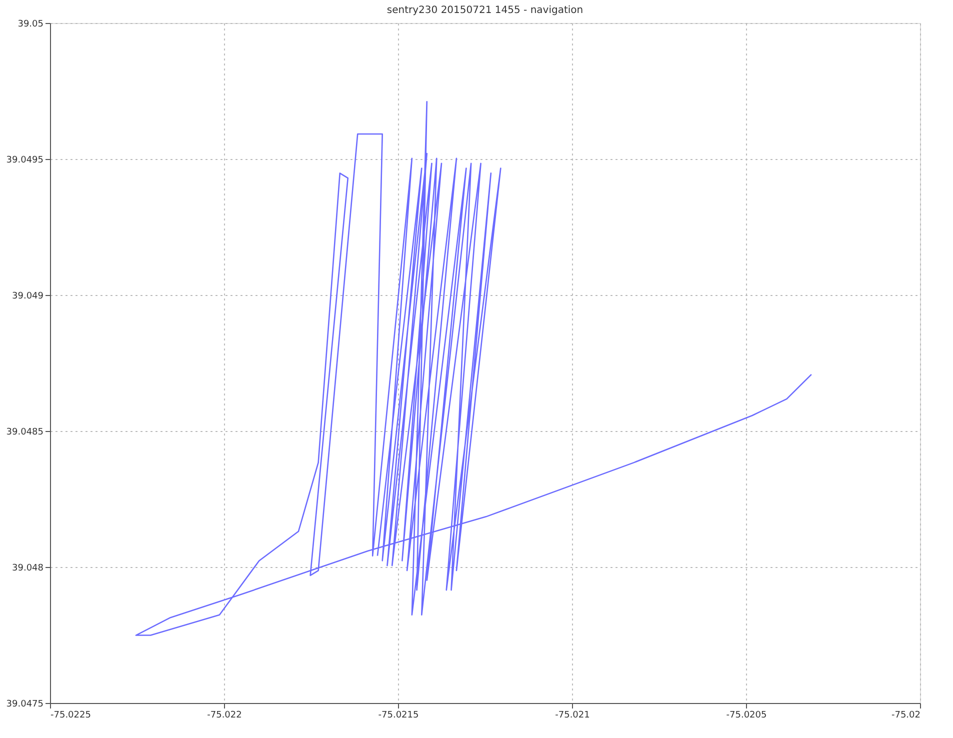 Image resolution: width=953 pixels, height=738 pixels. I want to click on y-tick-label: 39.0485, so click(25, 433).